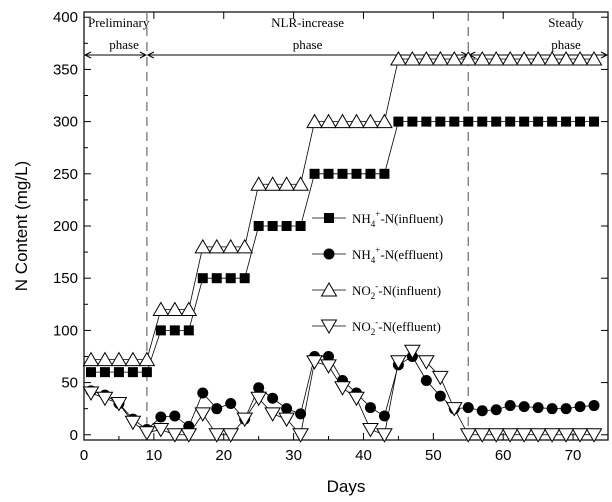 This screenshot has height=502, width=612. What do you see at coordinates (74, 435) in the screenshot?
I see `y-tick-label: 0` at bounding box center [74, 435].